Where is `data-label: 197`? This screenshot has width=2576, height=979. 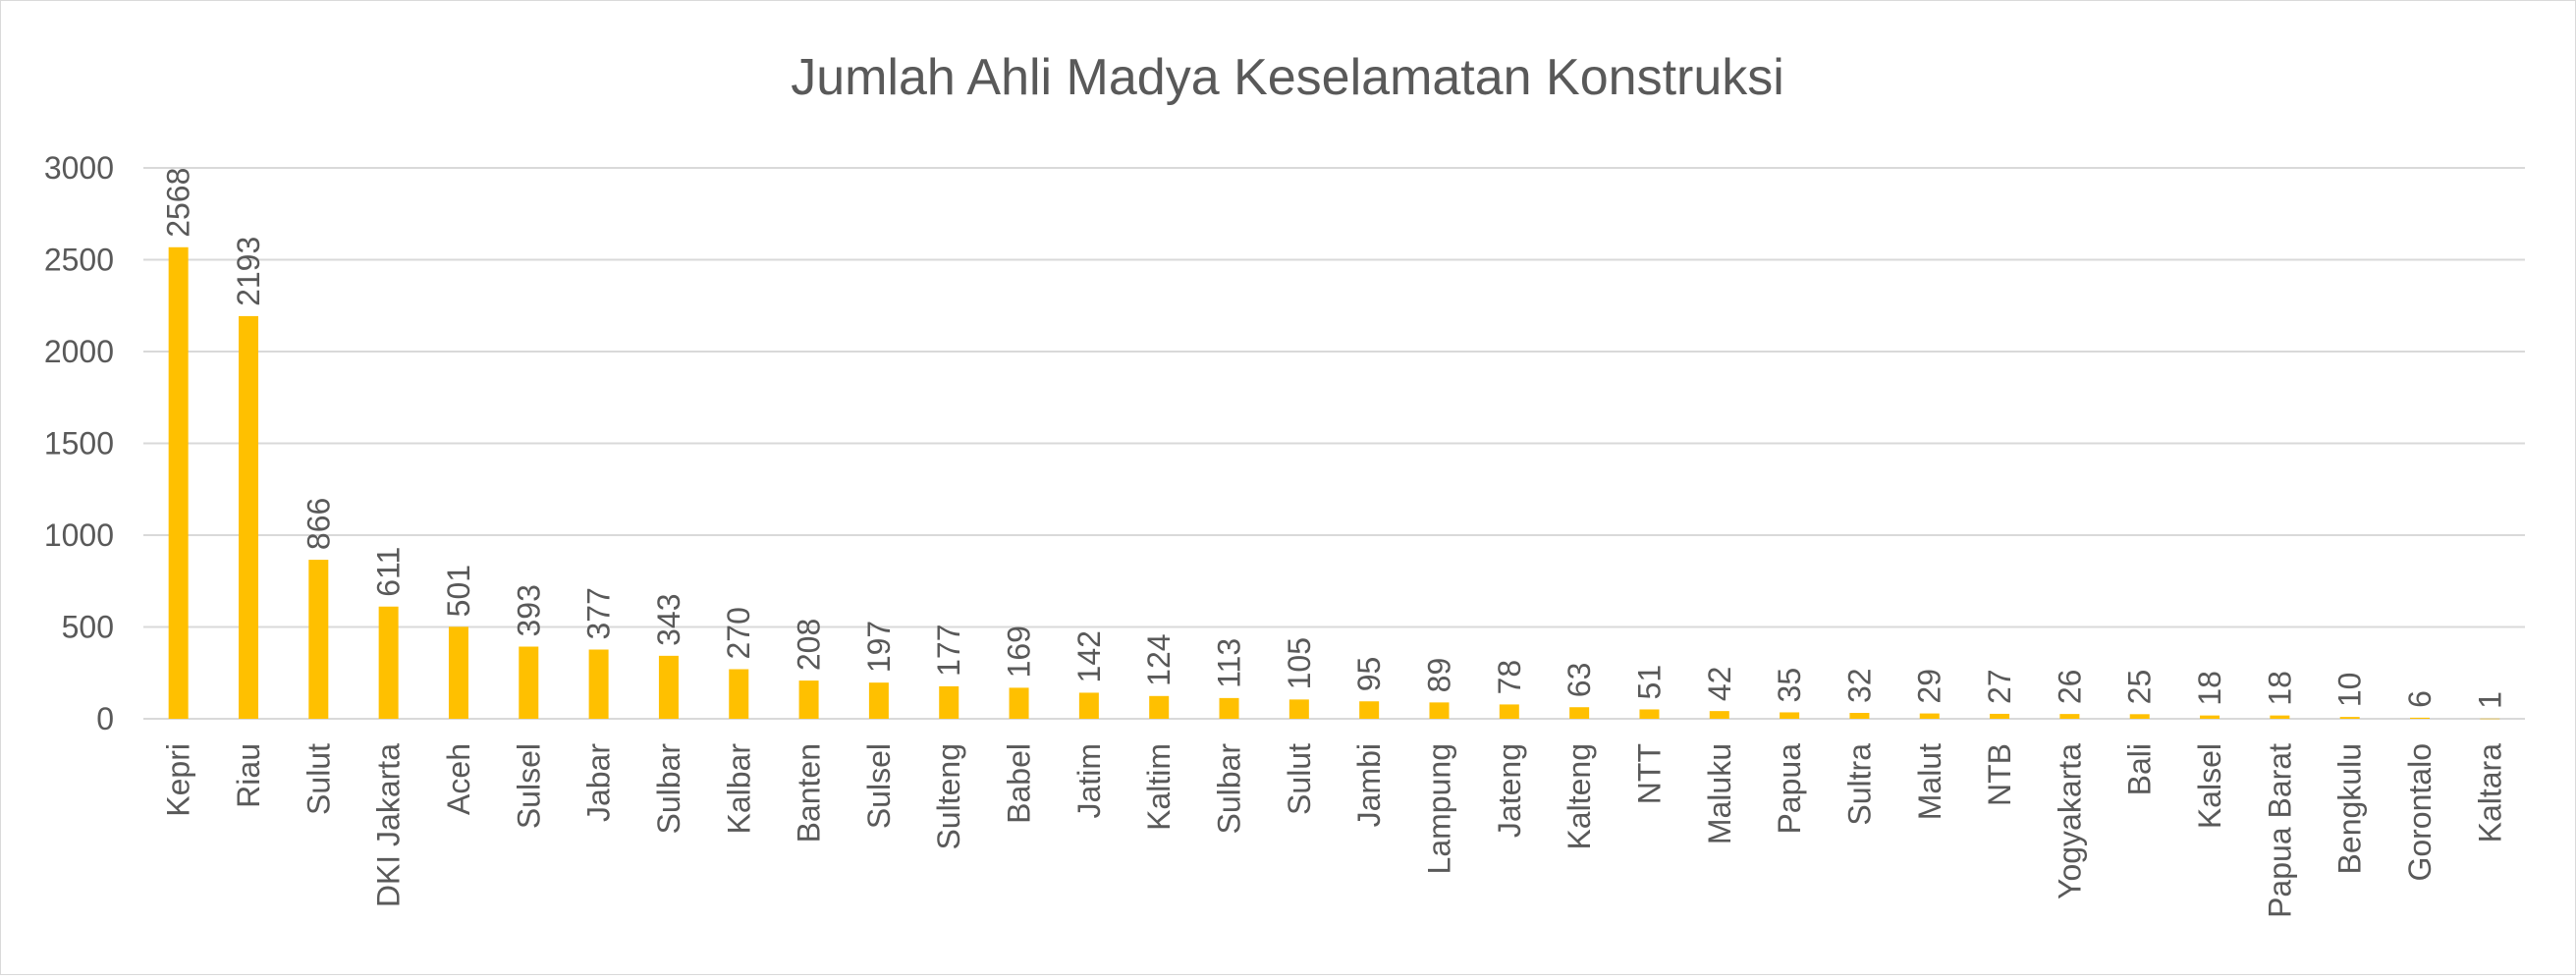
data-label: 197 is located at coordinates (879, 647).